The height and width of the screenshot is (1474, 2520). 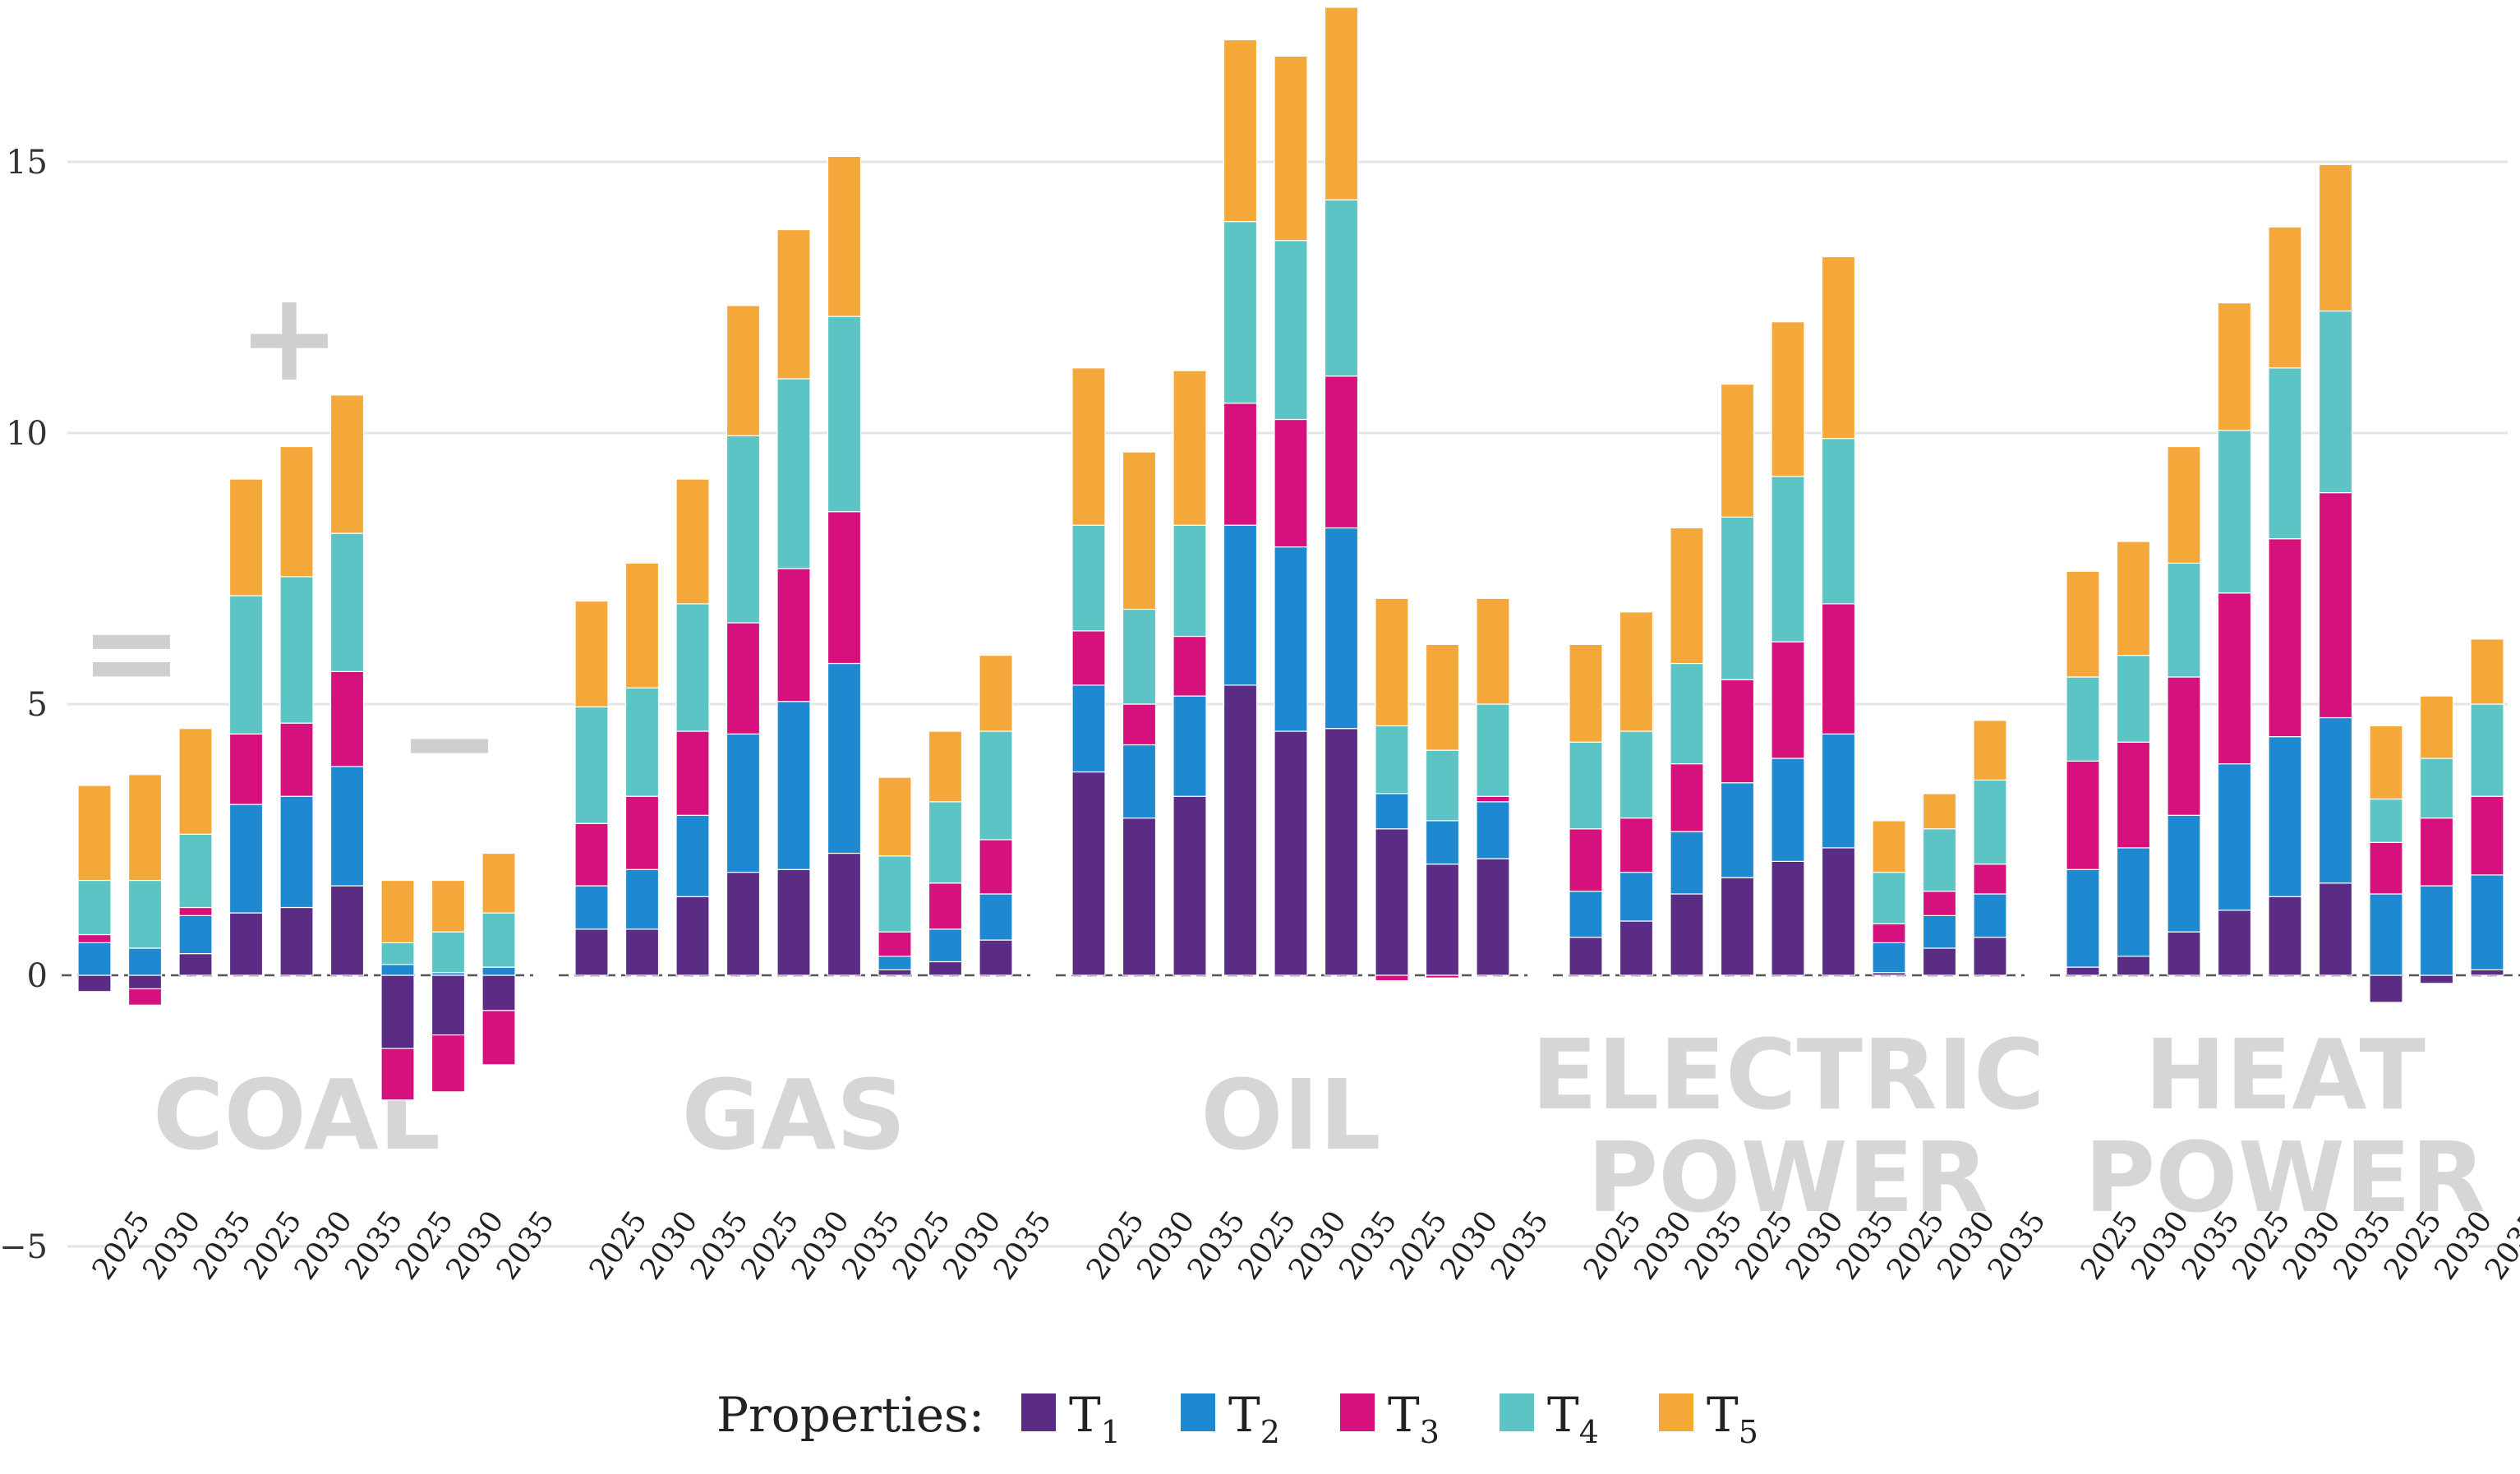 What do you see at coordinates (131, 652) in the screenshot?
I see `scenario-symbol: =` at bounding box center [131, 652].